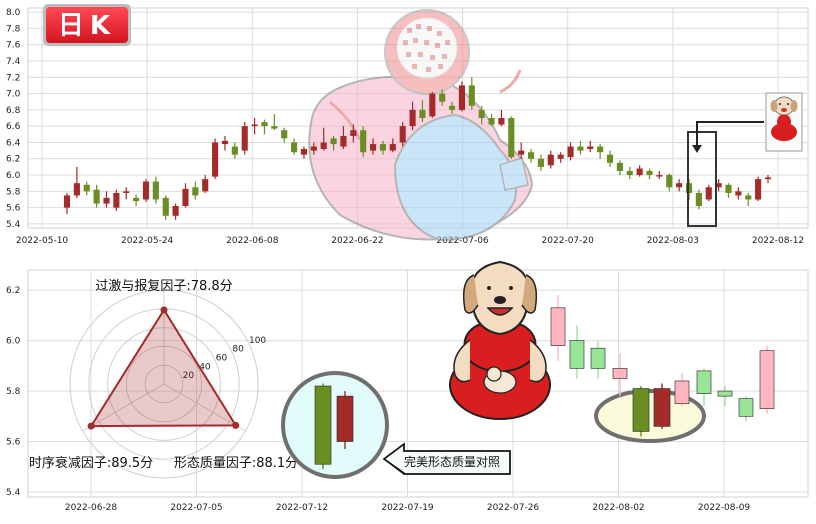  Describe the element at coordinates (163, 286) in the screenshot. I see `radar-axis-label: 过激与报复因子:78.8分` at that location.